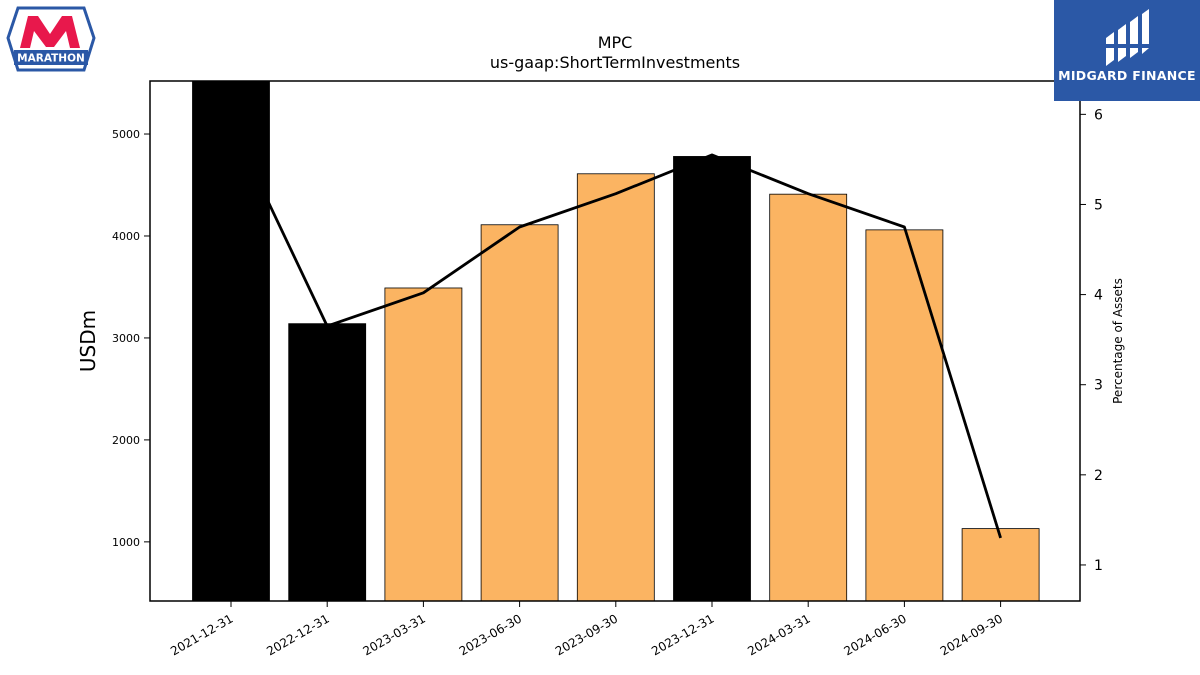 Image resolution: width=1200 pixels, height=675 pixels. What do you see at coordinates (778, 634) in the screenshot?
I see `x-tick-label: 2024-03-31` at bounding box center [778, 634].